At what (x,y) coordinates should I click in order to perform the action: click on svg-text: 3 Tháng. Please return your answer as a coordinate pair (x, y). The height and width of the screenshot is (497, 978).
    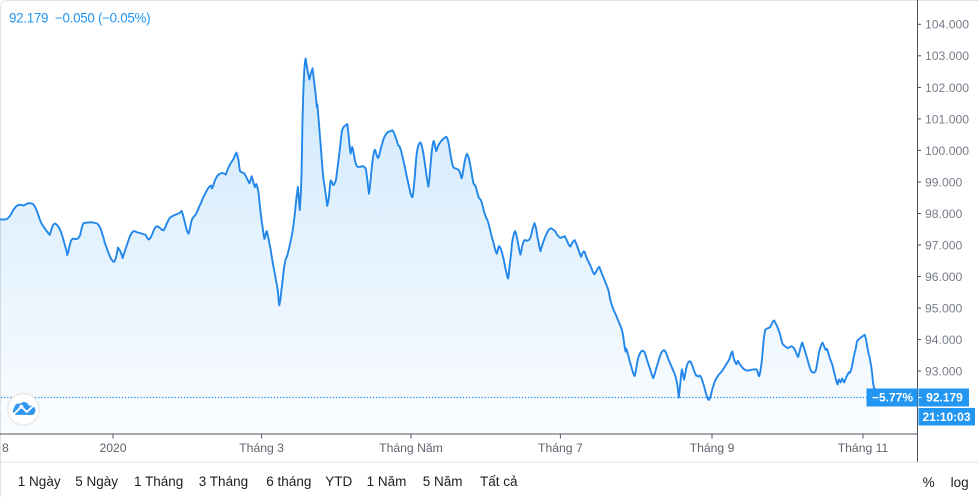
    Looking at the image, I should click on (223, 481).